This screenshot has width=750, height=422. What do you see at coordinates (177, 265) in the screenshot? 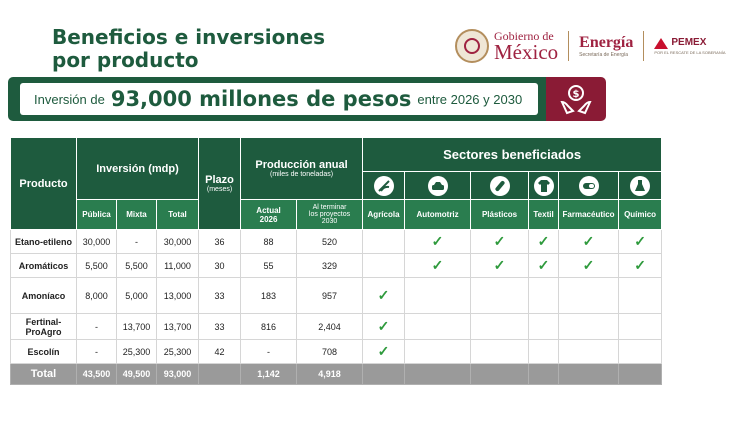
I see `row-total: 11,000` at bounding box center [177, 265].